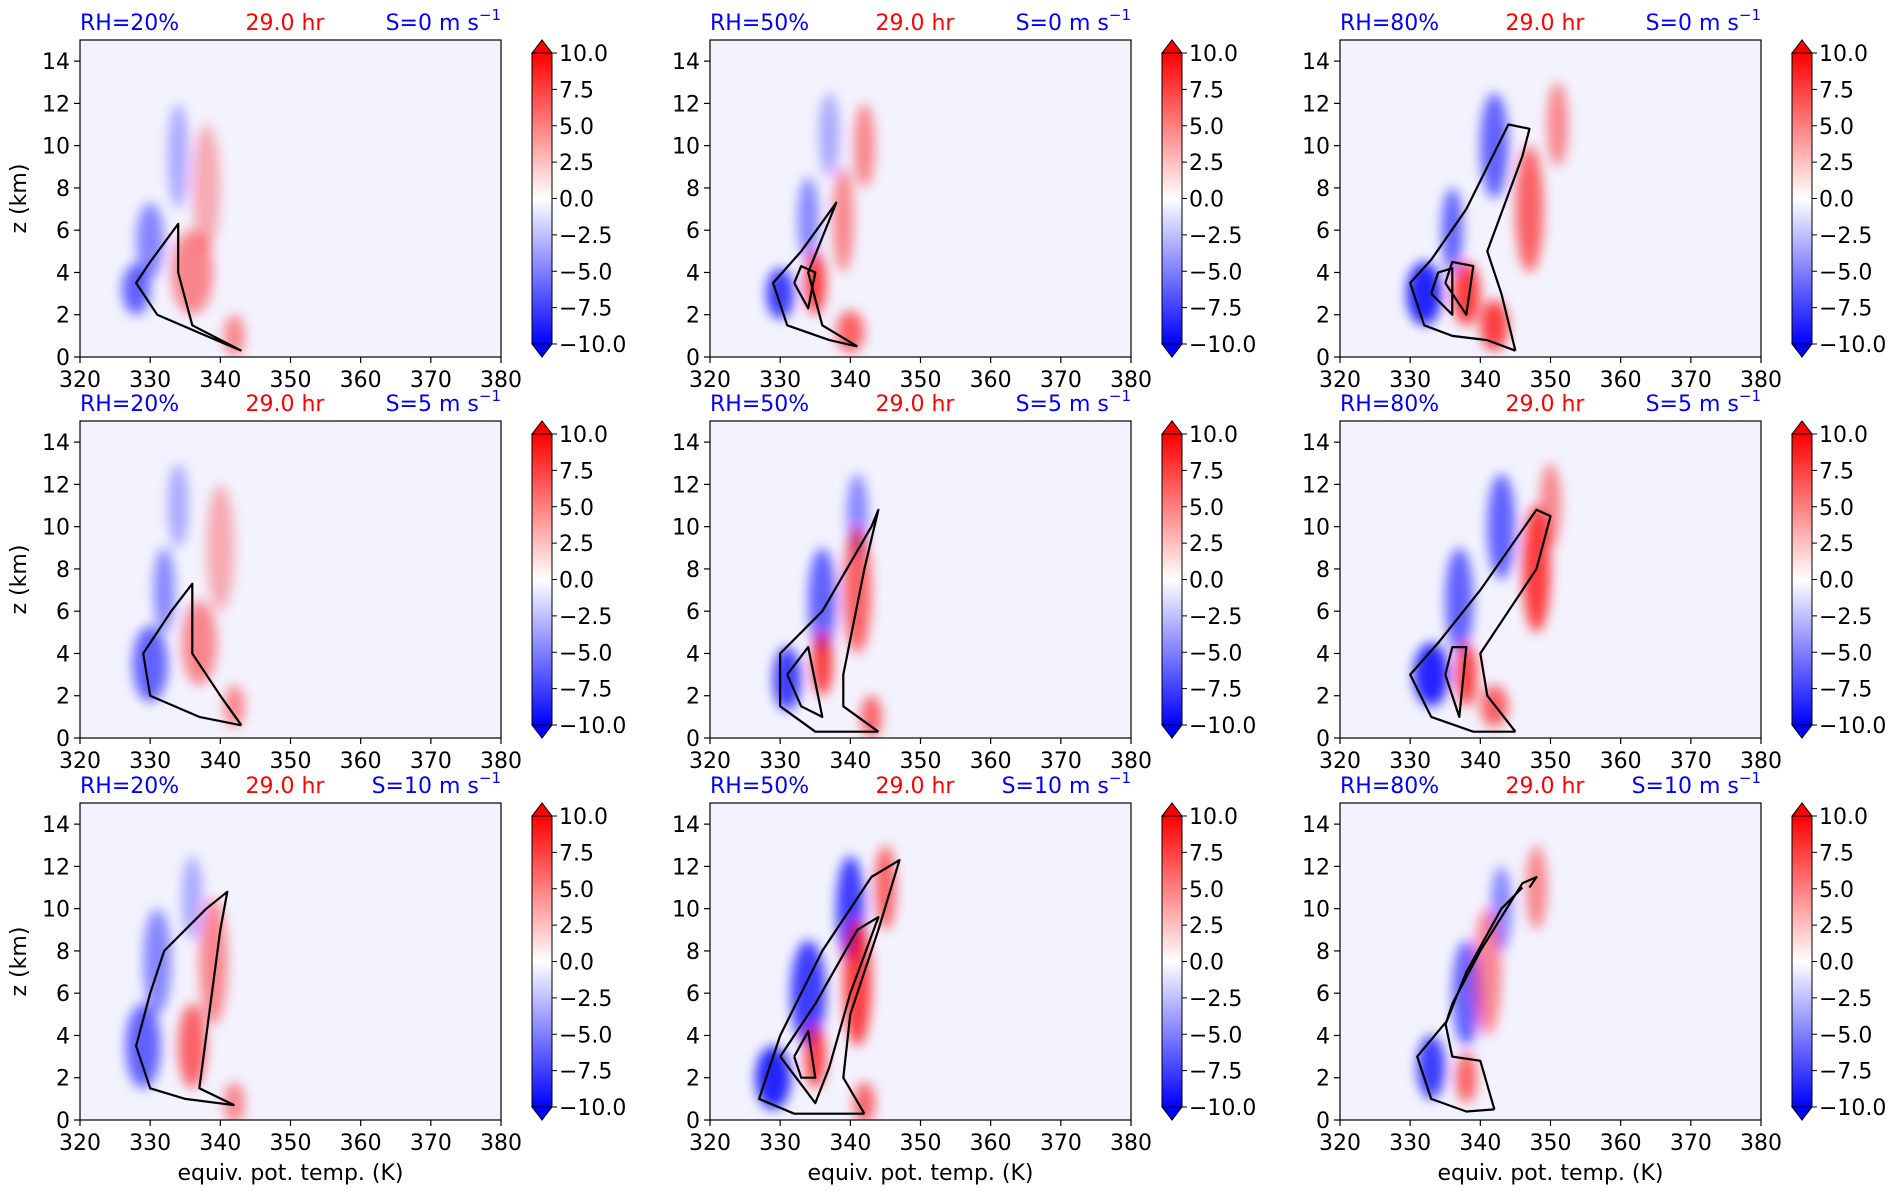 Image resolution: width=1895 pixels, height=1191 pixels. I want to click on y-tick-label: 6, so click(1323, 612).